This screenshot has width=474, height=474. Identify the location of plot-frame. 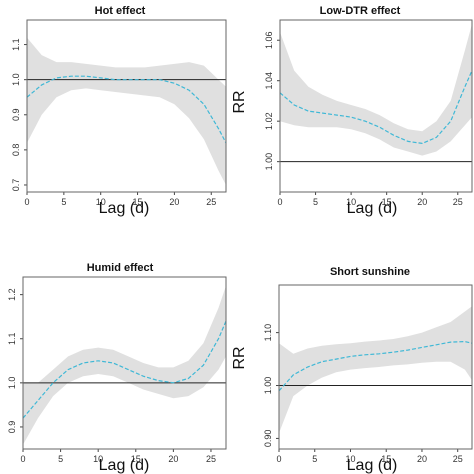
(375, 367).